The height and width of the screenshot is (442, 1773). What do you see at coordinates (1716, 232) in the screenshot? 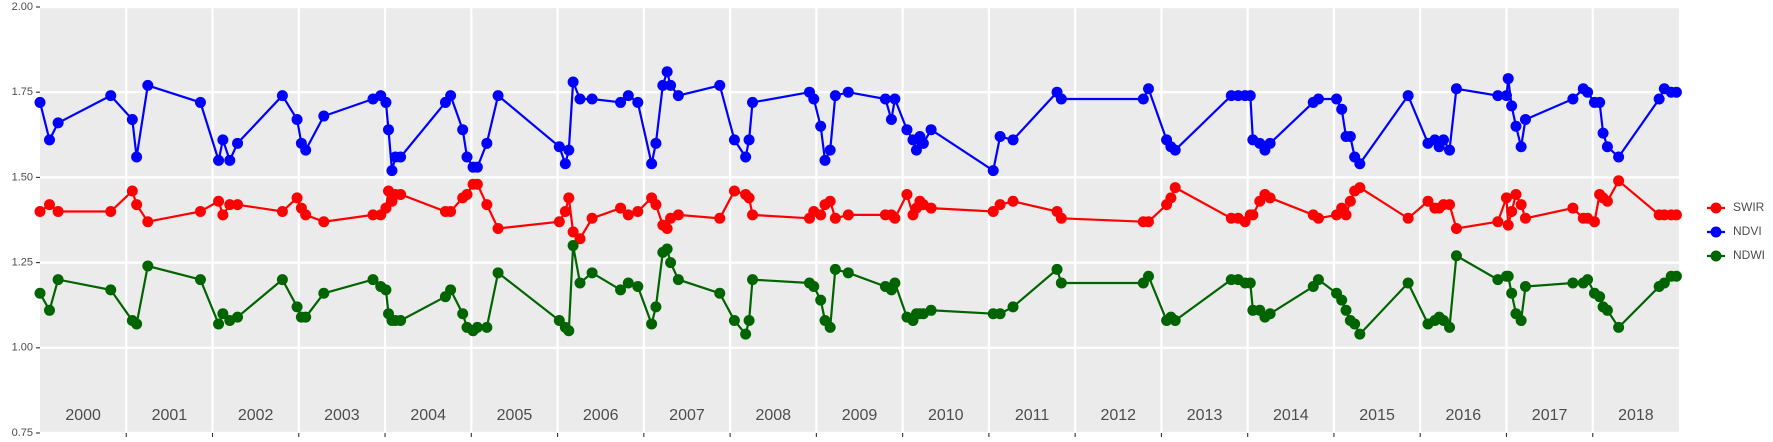
I see `legend-key` at bounding box center [1716, 232].